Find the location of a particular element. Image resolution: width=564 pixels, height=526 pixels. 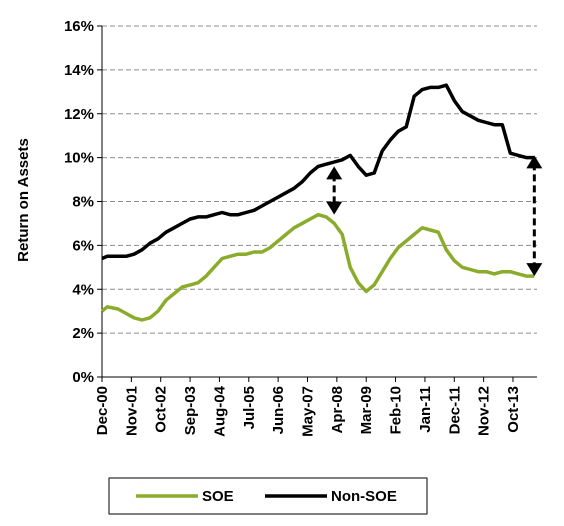

y-axis-ticks: 0% 2% 4% 6% 8% 10% 12% 14% 16% is located at coordinates (83, 202).